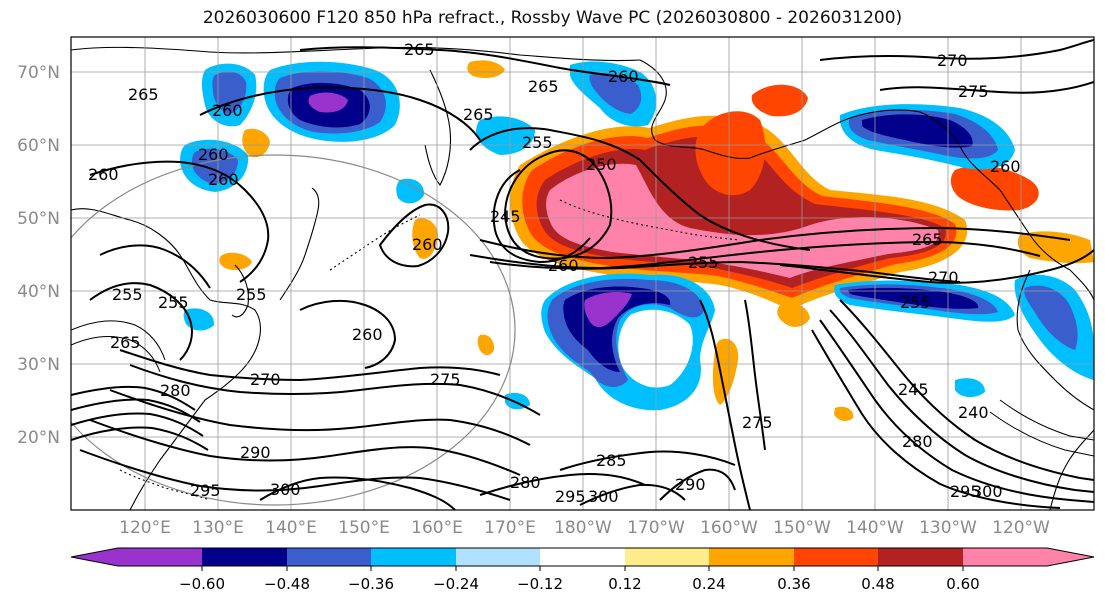 Image resolution: width=1105 pixels, height=604 pixels. What do you see at coordinates (611, 460) in the screenshot?
I see `contour-label: 285` at bounding box center [611, 460].